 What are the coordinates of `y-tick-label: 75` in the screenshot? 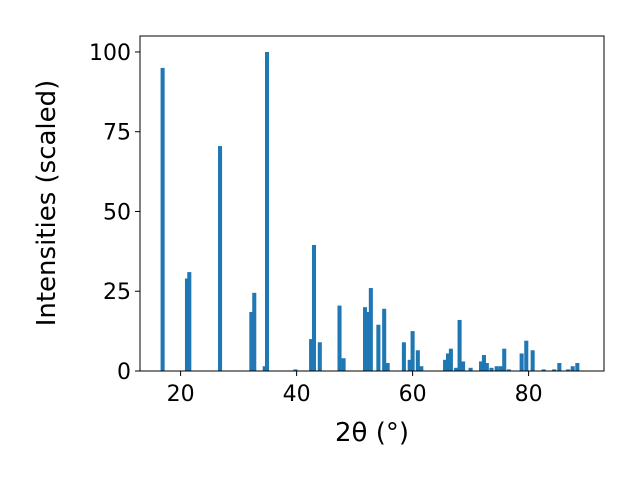 It's located at (117, 133).